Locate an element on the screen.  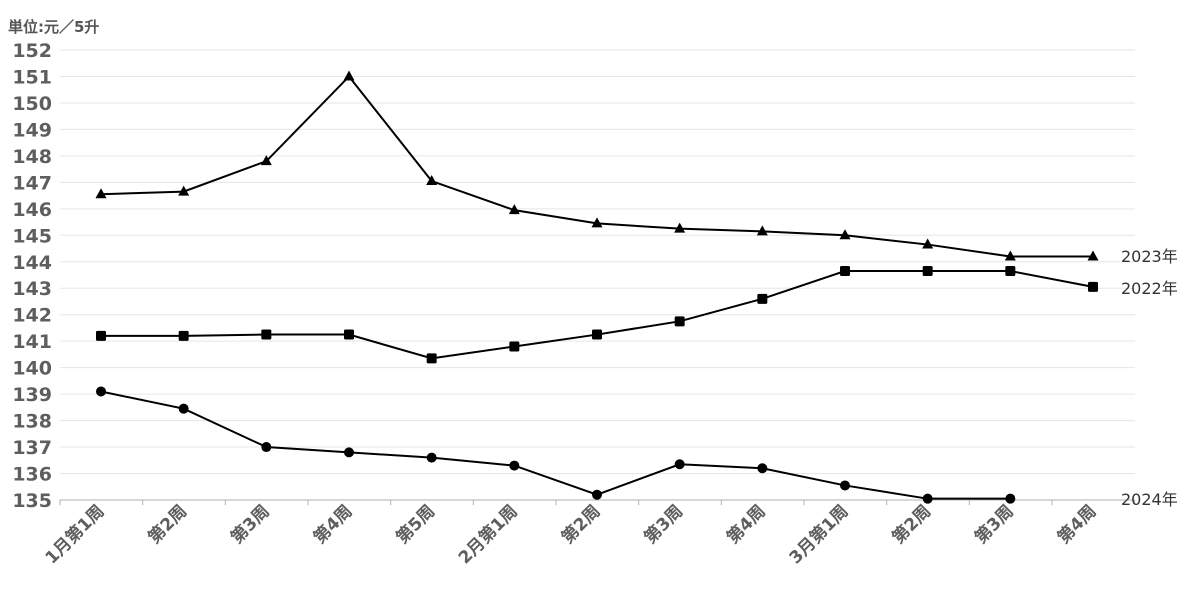
x-tick-label: 第5周 is located at coordinates (415, 524).